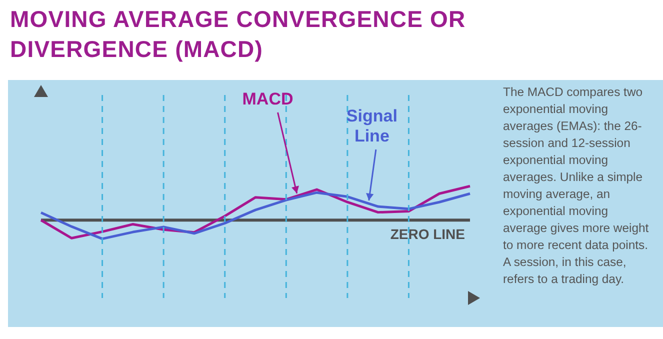  I want to click on text: The MACD compares two exponential moving averages (EMAs): the 26-session and 12-session exponential moving averages. Unlike a simple moving average, an exponential moving average gives more weight to more recent data points. A session, in this case, refers to a trading day., so click(576, 185).